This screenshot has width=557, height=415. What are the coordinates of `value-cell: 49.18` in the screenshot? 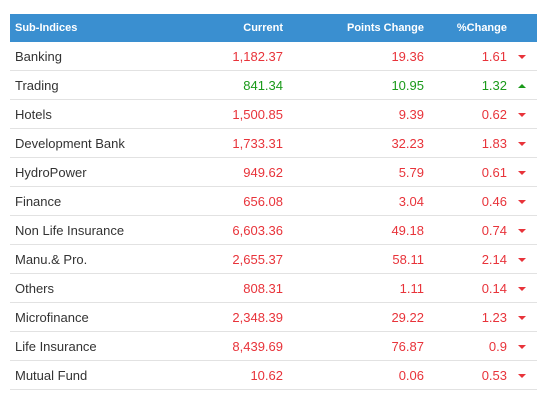 It's located at (356, 230).